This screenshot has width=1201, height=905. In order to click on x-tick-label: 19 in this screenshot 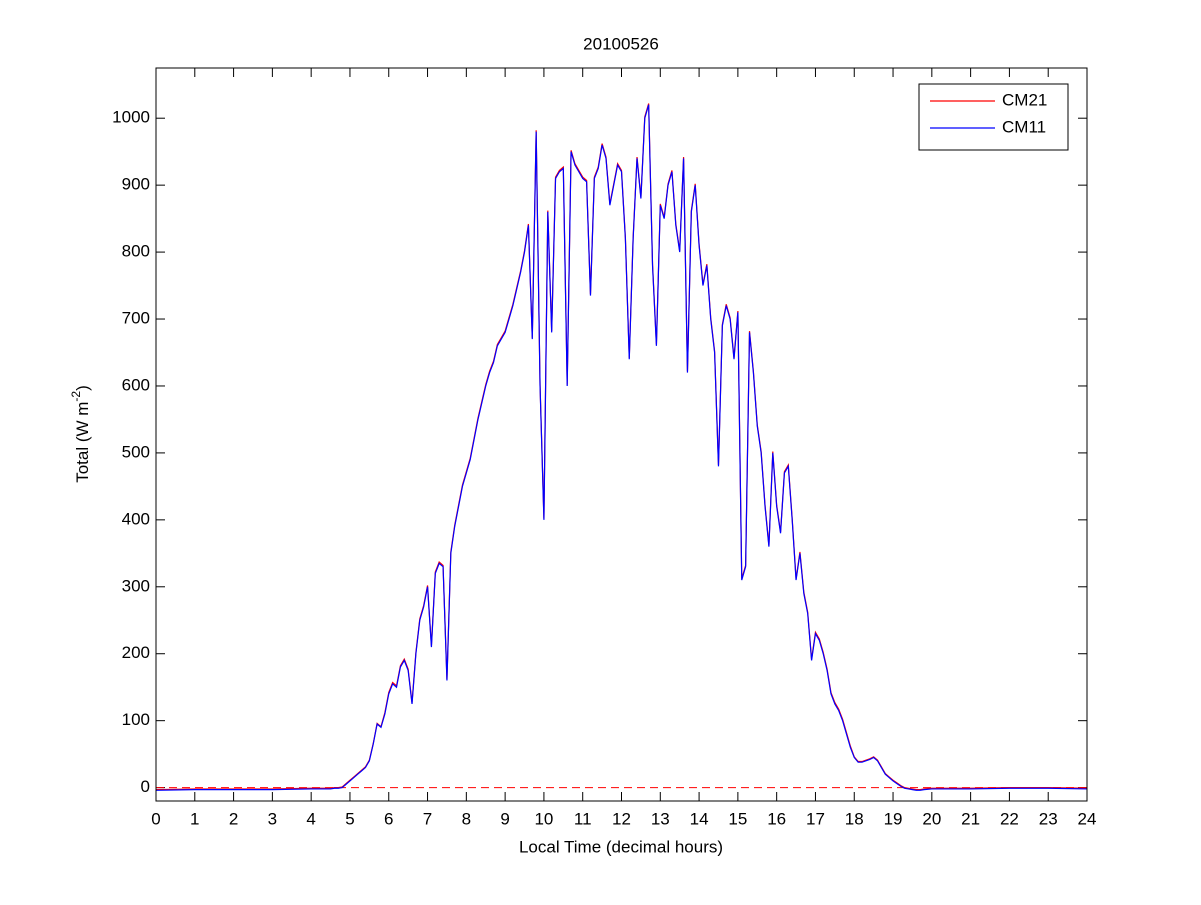, I will do `click(893, 818)`.